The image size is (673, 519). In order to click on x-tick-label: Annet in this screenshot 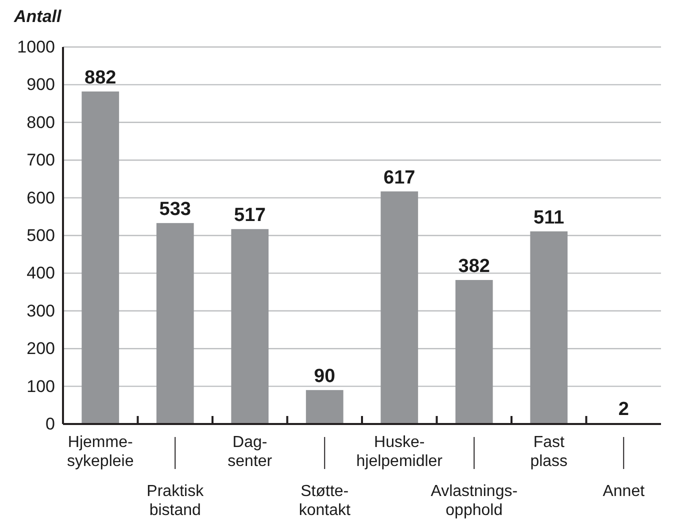, I will do `click(624, 491)`.